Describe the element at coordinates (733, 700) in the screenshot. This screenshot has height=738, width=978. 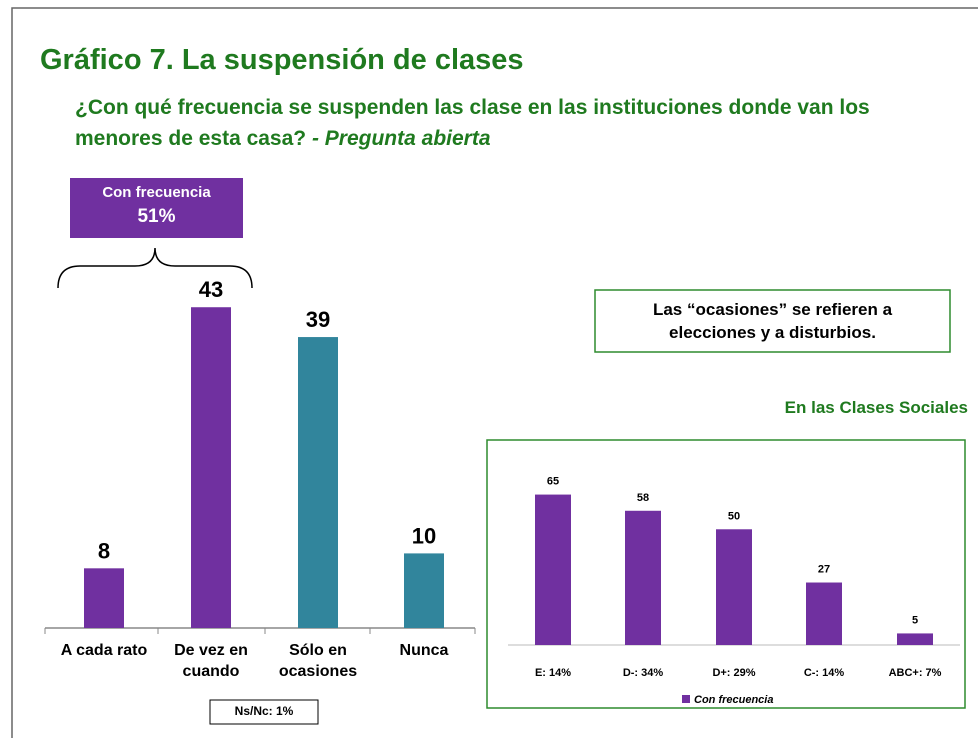
I see `legend-label: Con frecuencia` at that location.